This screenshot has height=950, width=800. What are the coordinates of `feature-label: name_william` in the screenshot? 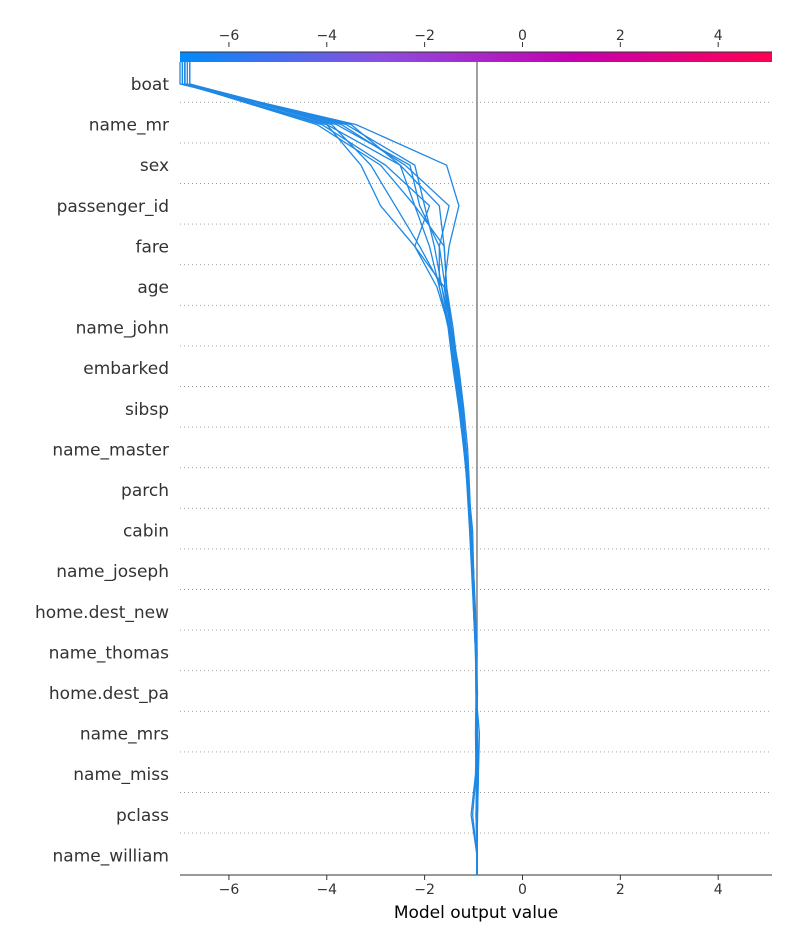 It's located at (111, 856).